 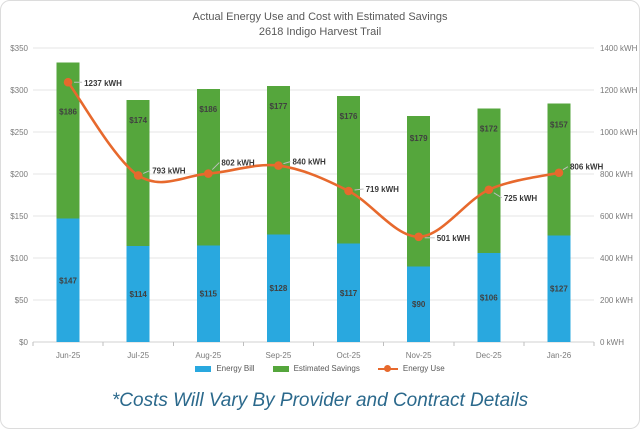 What do you see at coordinates (279, 355) in the screenshot?
I see `x-axis-category-label: Sep-25` at bounding box center [279, 355].